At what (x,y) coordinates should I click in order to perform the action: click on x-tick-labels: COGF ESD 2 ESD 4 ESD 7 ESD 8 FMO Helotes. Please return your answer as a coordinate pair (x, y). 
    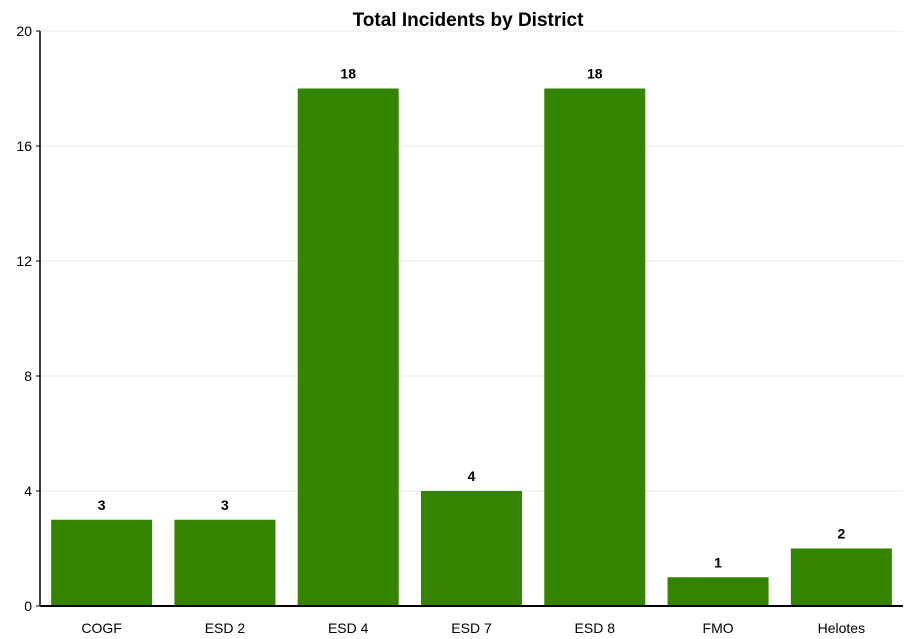
    Looking at the image, I should click on (473, 628).